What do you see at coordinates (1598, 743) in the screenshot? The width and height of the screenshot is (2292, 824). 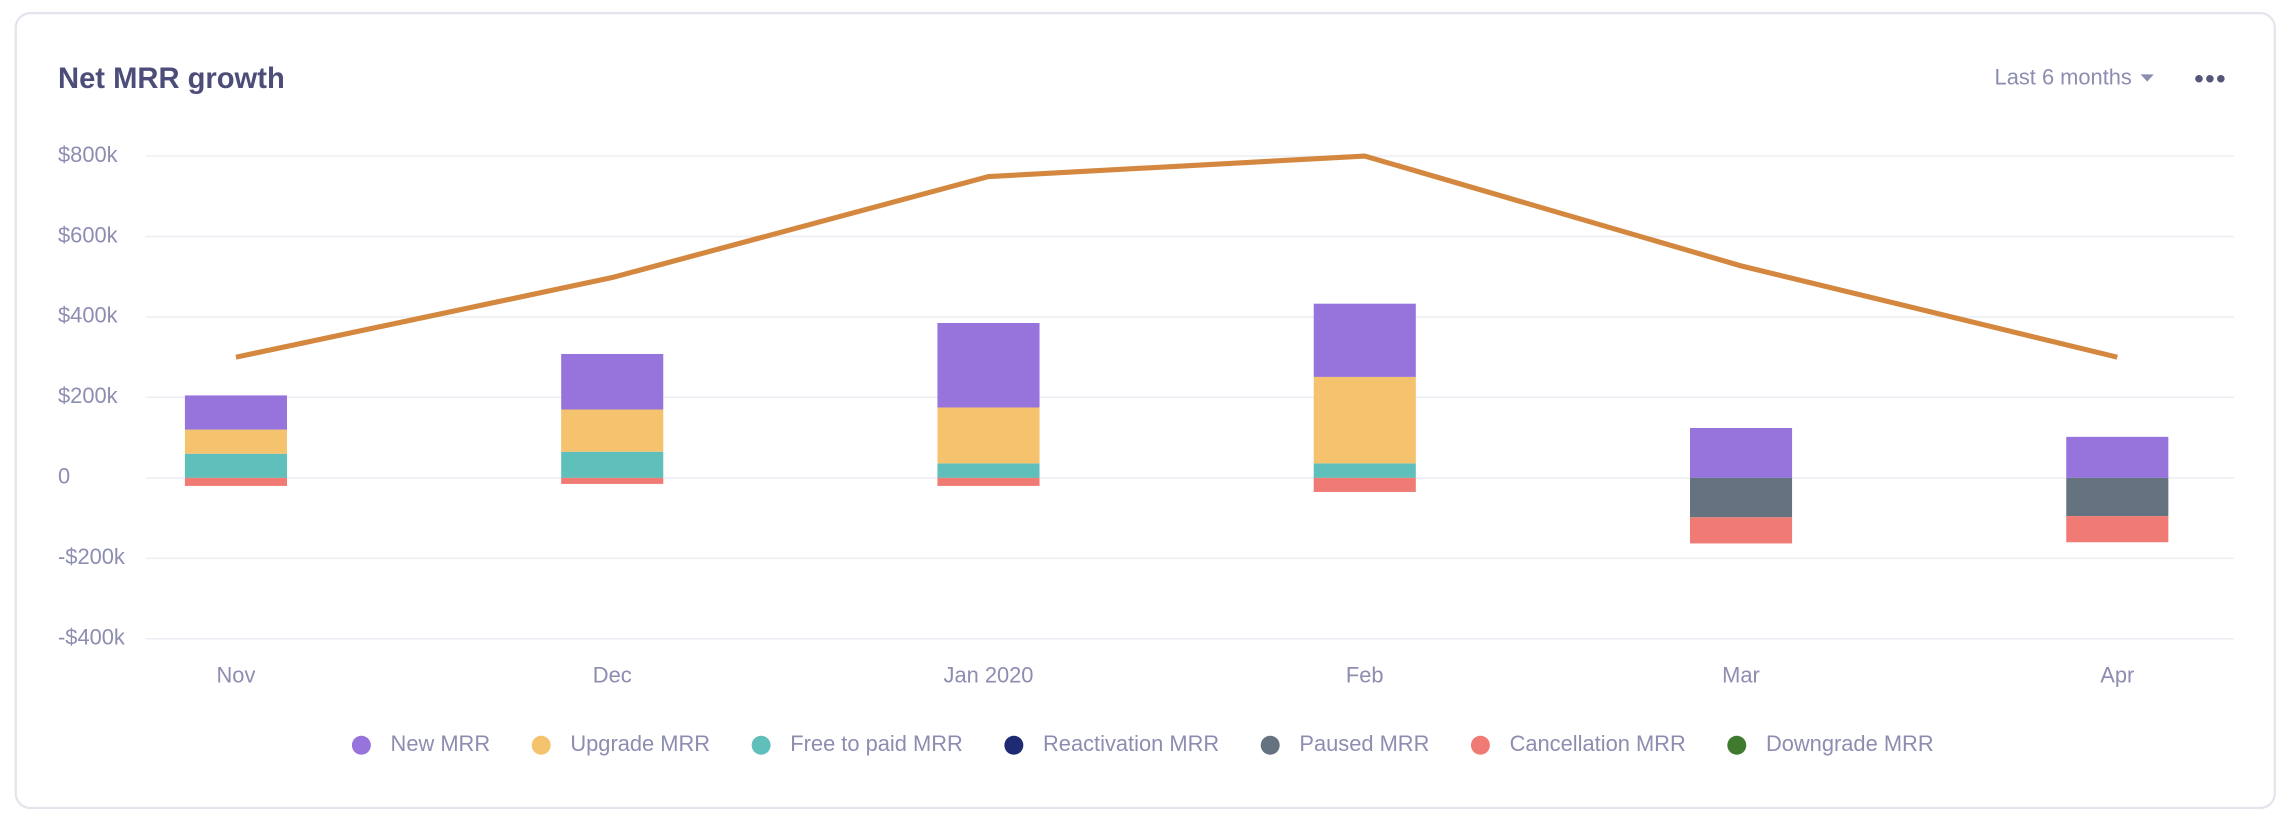 I see `legend-label: Cancellation MRR` at bounding box center [1598, 743].